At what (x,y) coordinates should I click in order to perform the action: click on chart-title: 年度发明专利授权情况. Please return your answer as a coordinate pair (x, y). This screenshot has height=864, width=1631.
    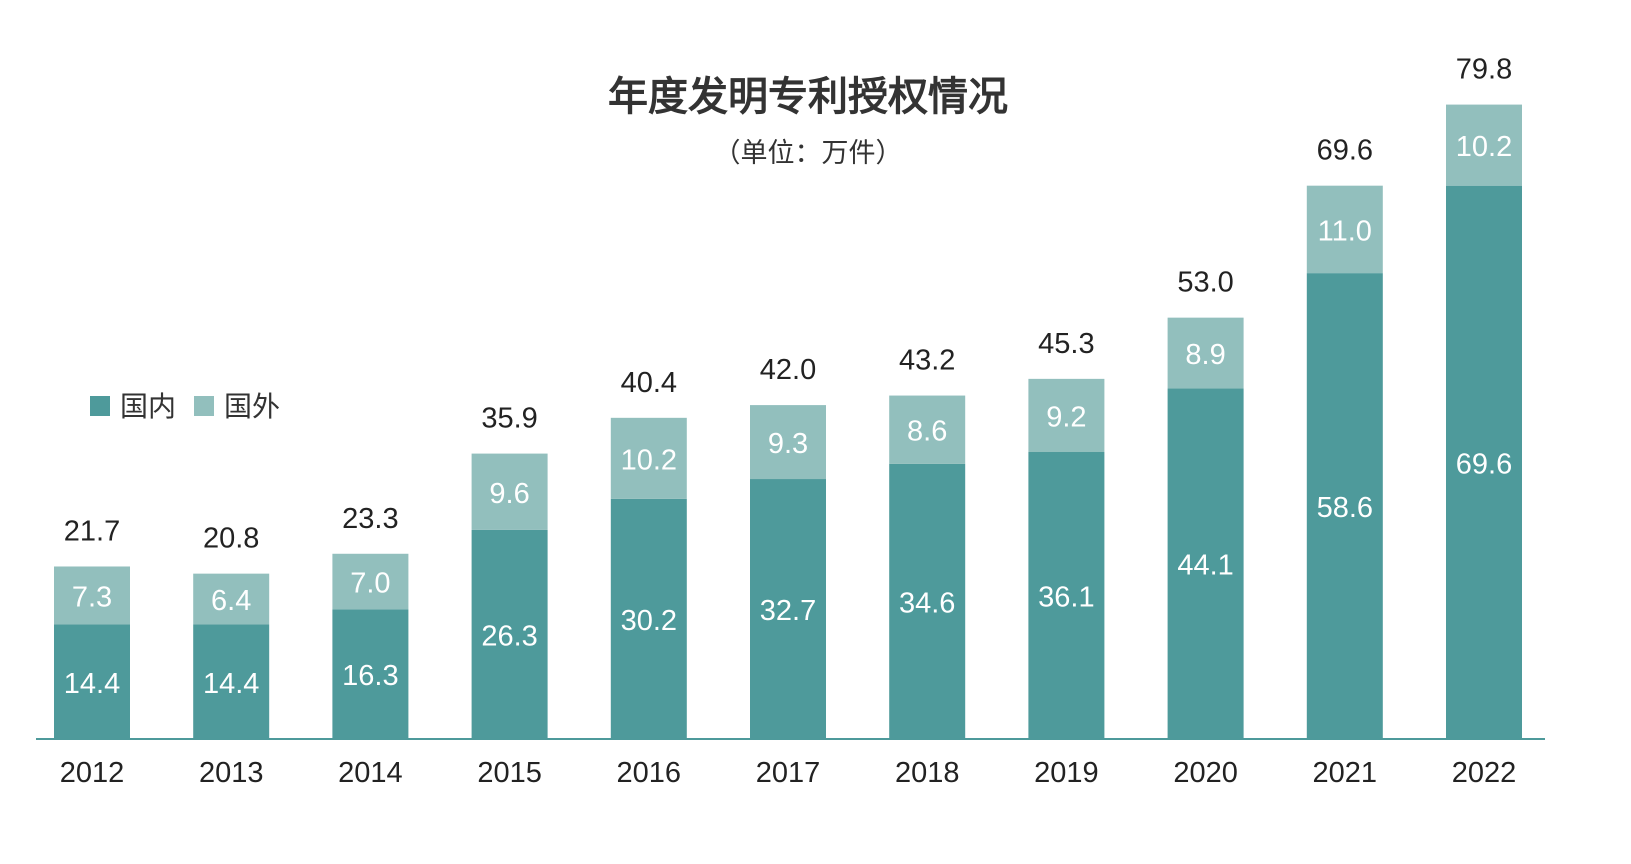
    Looking at the image, I should click on (808, 97).